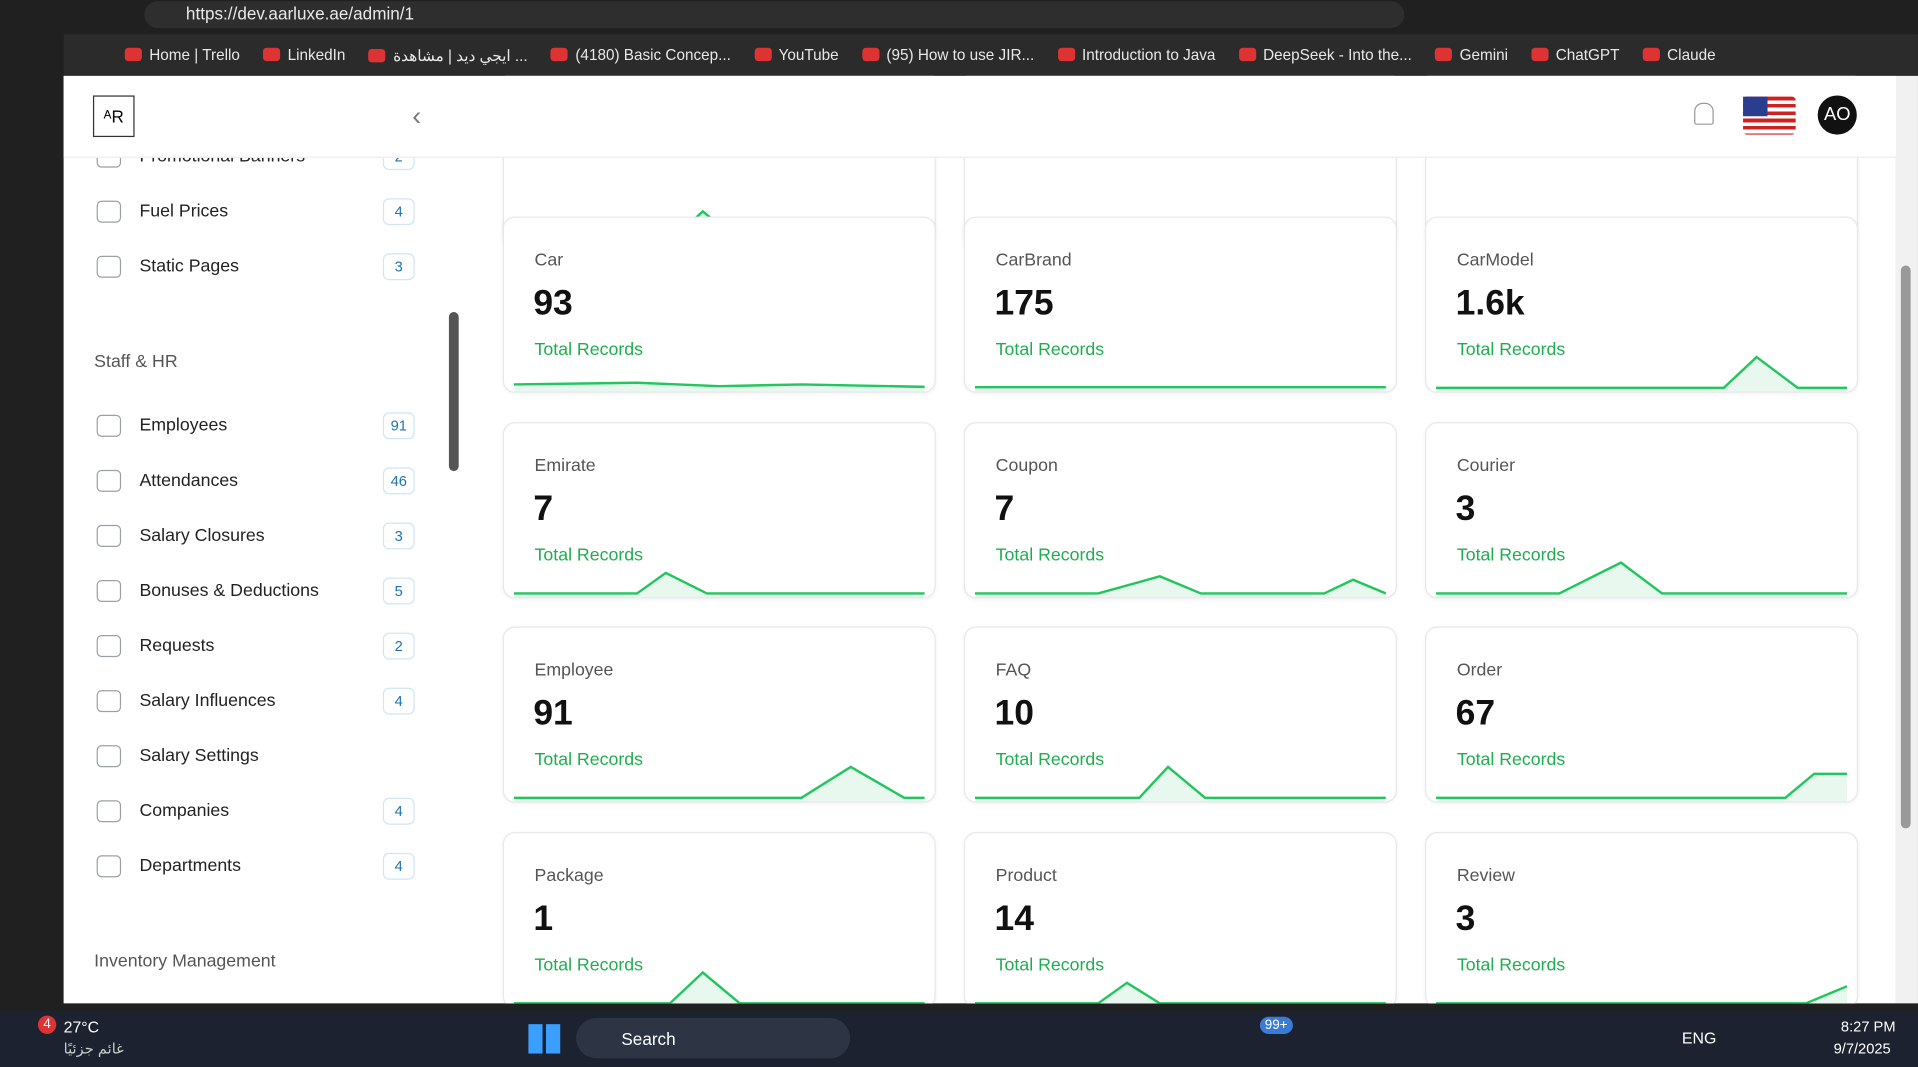 The image size is (1918, 1067). Describe the element at coordinates (1014, 918) in the screenshot. I see `card-value: 14` at that location.